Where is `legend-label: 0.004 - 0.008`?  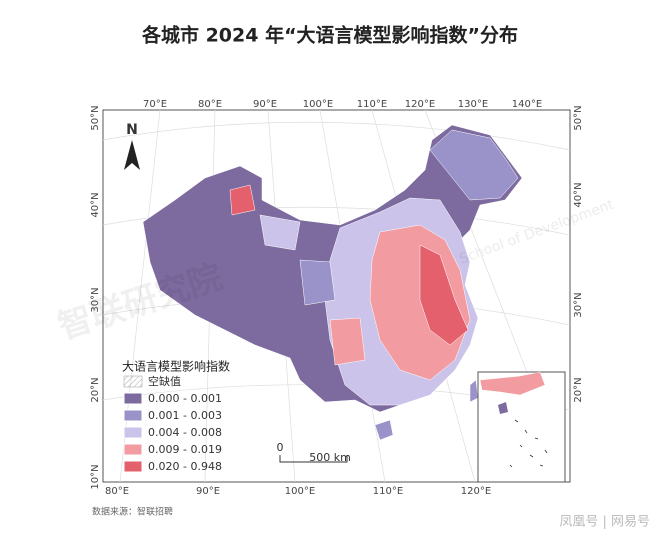 legend-label: 0.004 - 0.008 is located at coordinates (185, 432).